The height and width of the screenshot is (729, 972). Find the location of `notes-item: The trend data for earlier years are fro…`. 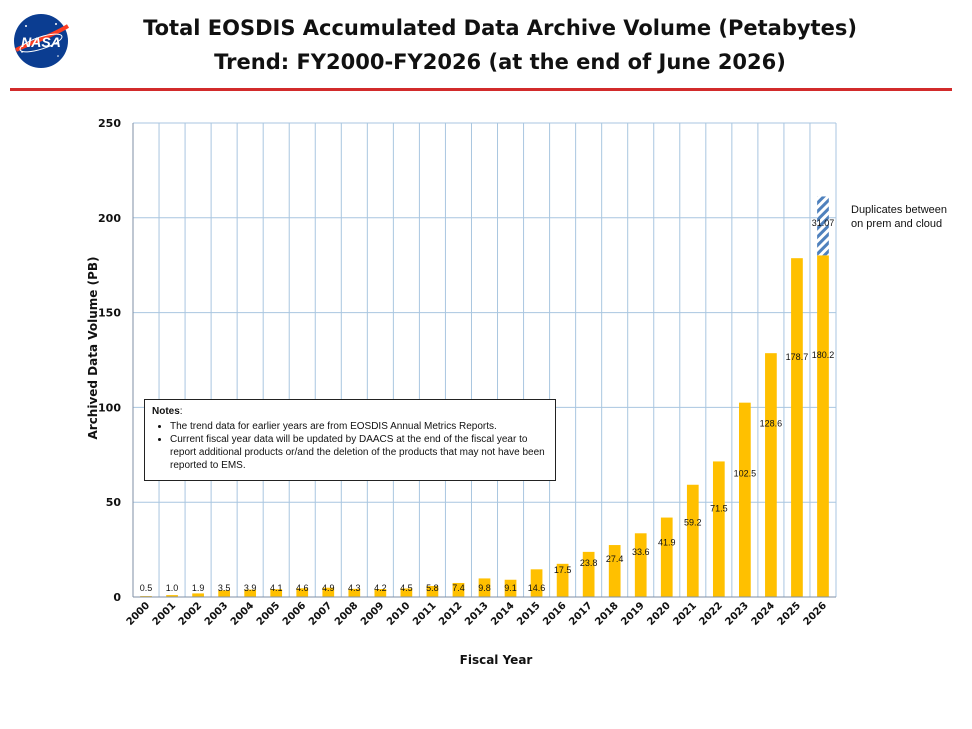

notes-item: The trend data for earlier years are fro… is located at coordinates (359, 426).